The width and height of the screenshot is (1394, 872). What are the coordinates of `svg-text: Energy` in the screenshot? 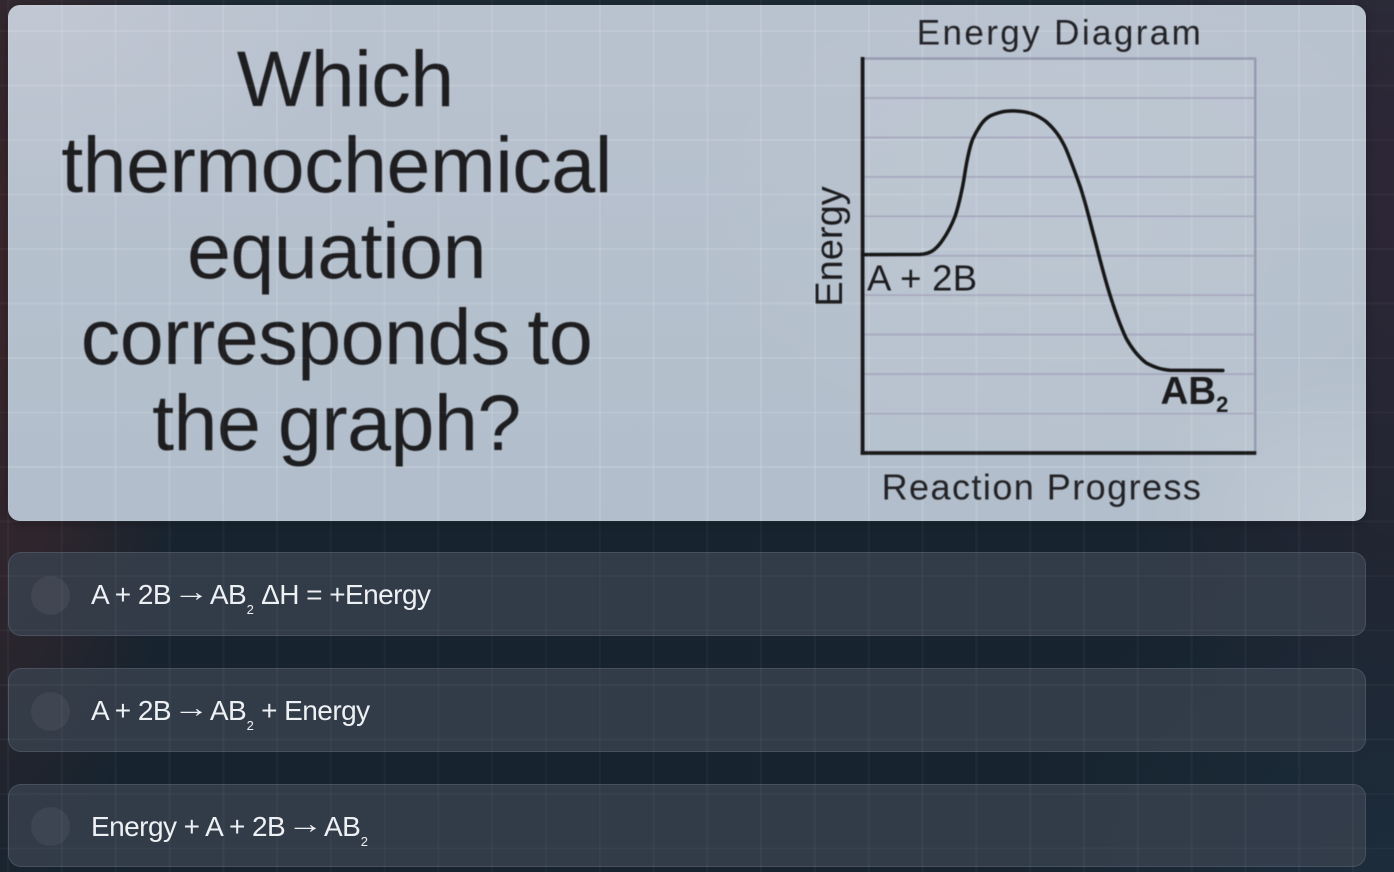 It's located at (830, 246).